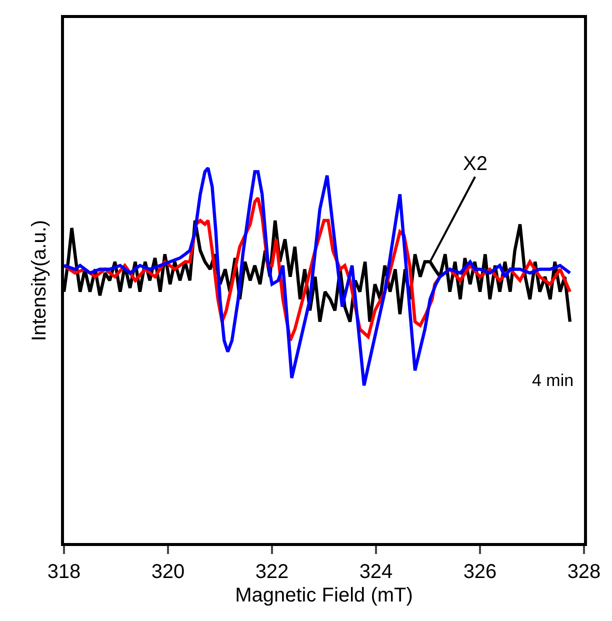 This screenshot has width=612, height=621. I want to click on x-tick-label: 320, so click(168, 572).